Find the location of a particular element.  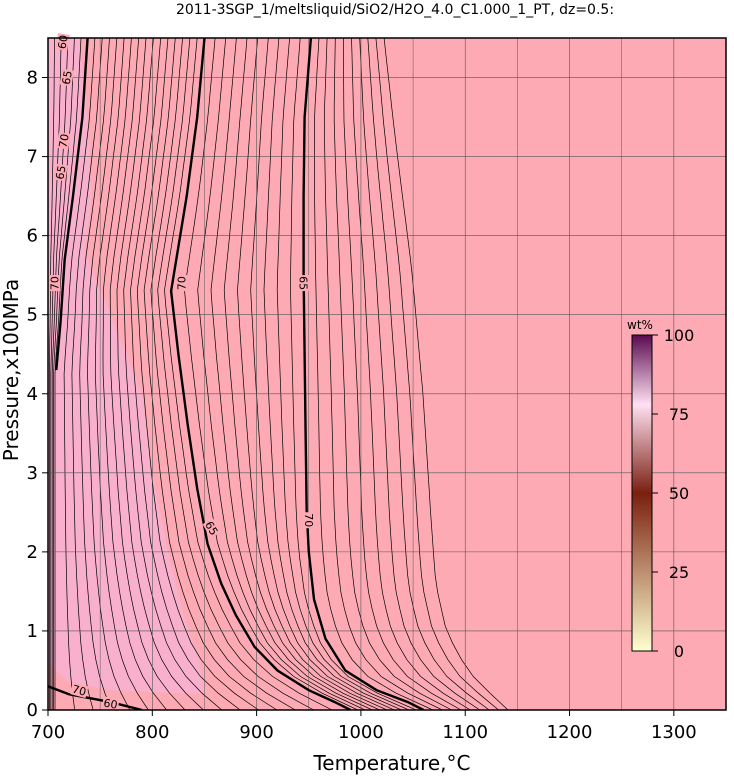

colorbar-tick-label: 75 is located at coordinates (679, 414).